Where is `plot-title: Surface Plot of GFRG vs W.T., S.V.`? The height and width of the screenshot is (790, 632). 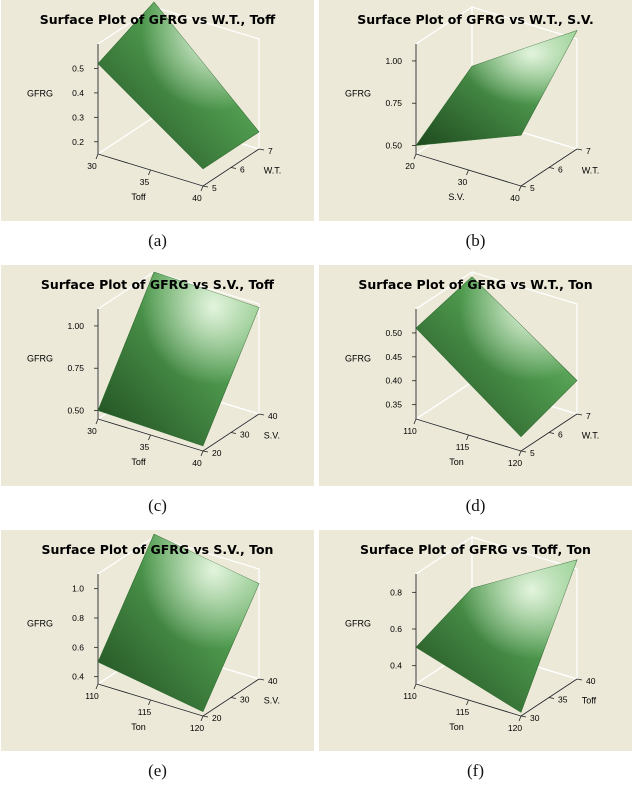 plot-title: Surface Plot of GFRG vs W.T., S.V. is located at coordinates (475, 19).